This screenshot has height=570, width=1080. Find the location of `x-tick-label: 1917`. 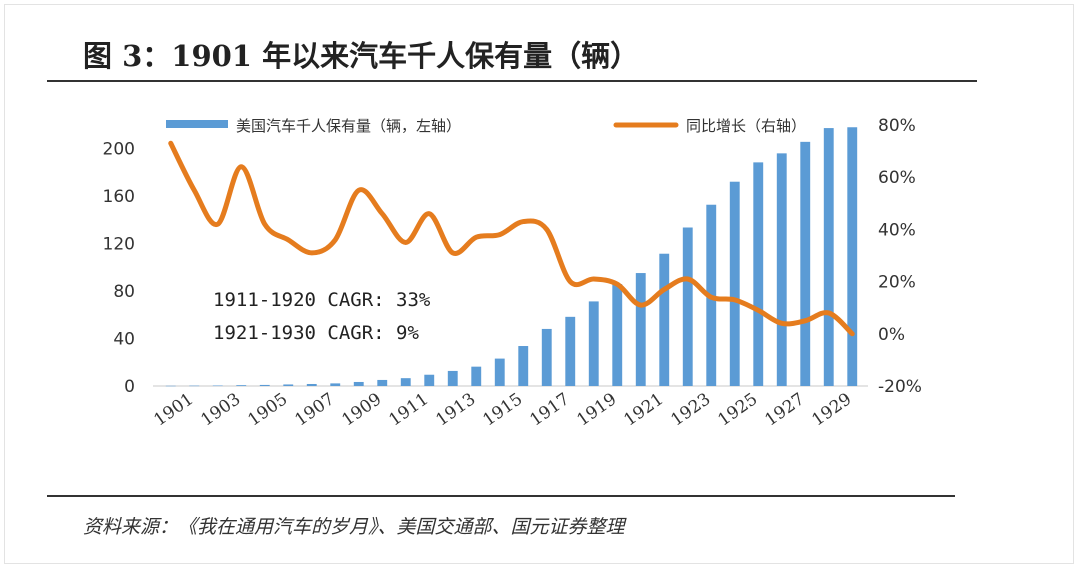

x-tick-label: 1917 is located at coordinates (549, 409).